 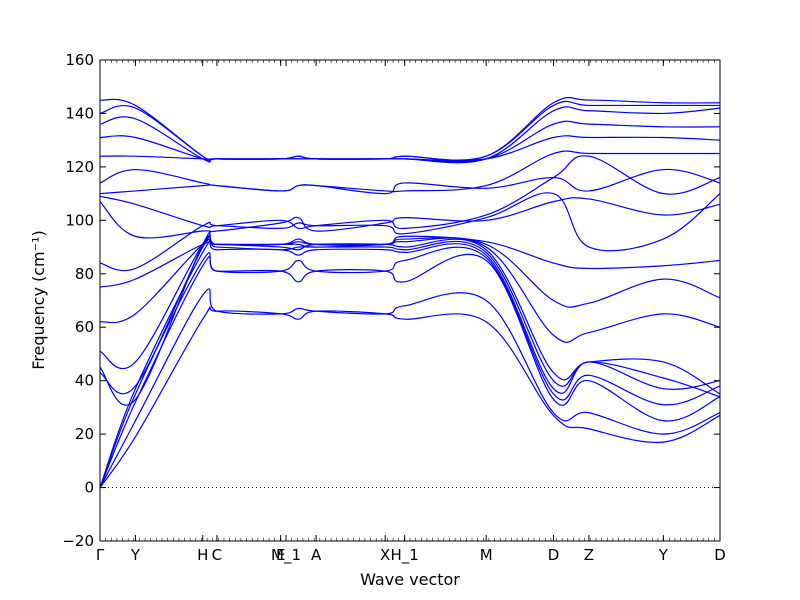 I want to click on x-tick-label-10: M, so click(x=486, y=555).